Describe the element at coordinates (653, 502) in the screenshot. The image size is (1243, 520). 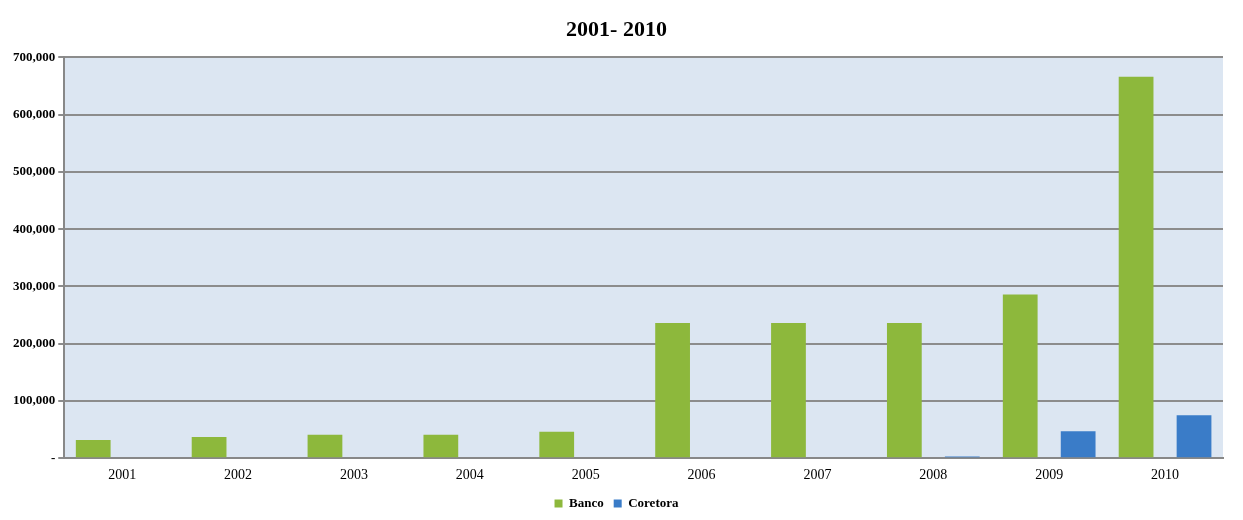
I see `legend-label: Coretora` at that location.